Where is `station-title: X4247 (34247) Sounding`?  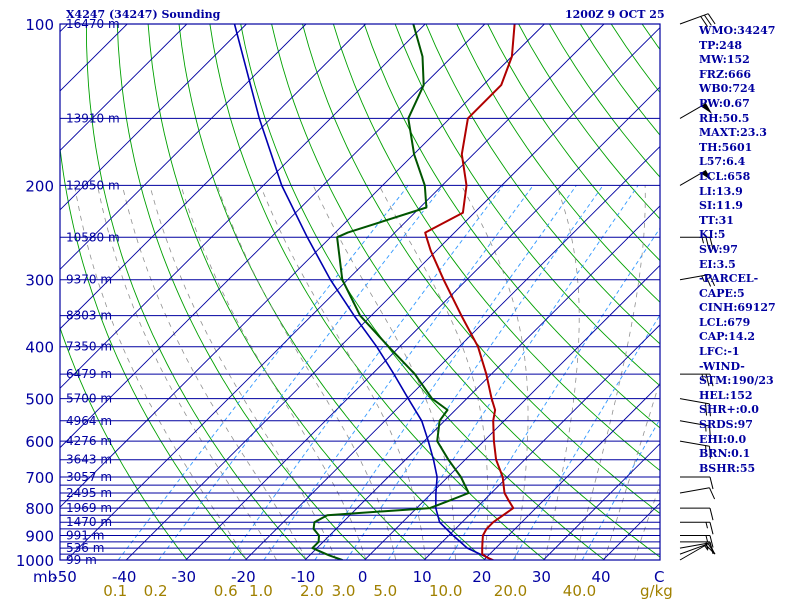
station-title: X4247 (34247) Sounding is located at coordinates (143, 14).